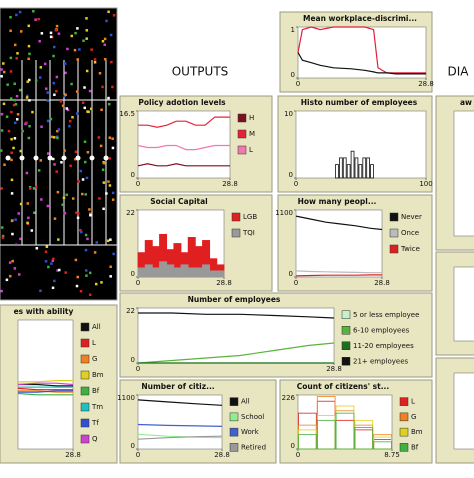 The height and width of the screenshot is (478, 474). Describe the element at coordinates (466, 102) in the screenshot. I see `plot-title: aw` at that location.